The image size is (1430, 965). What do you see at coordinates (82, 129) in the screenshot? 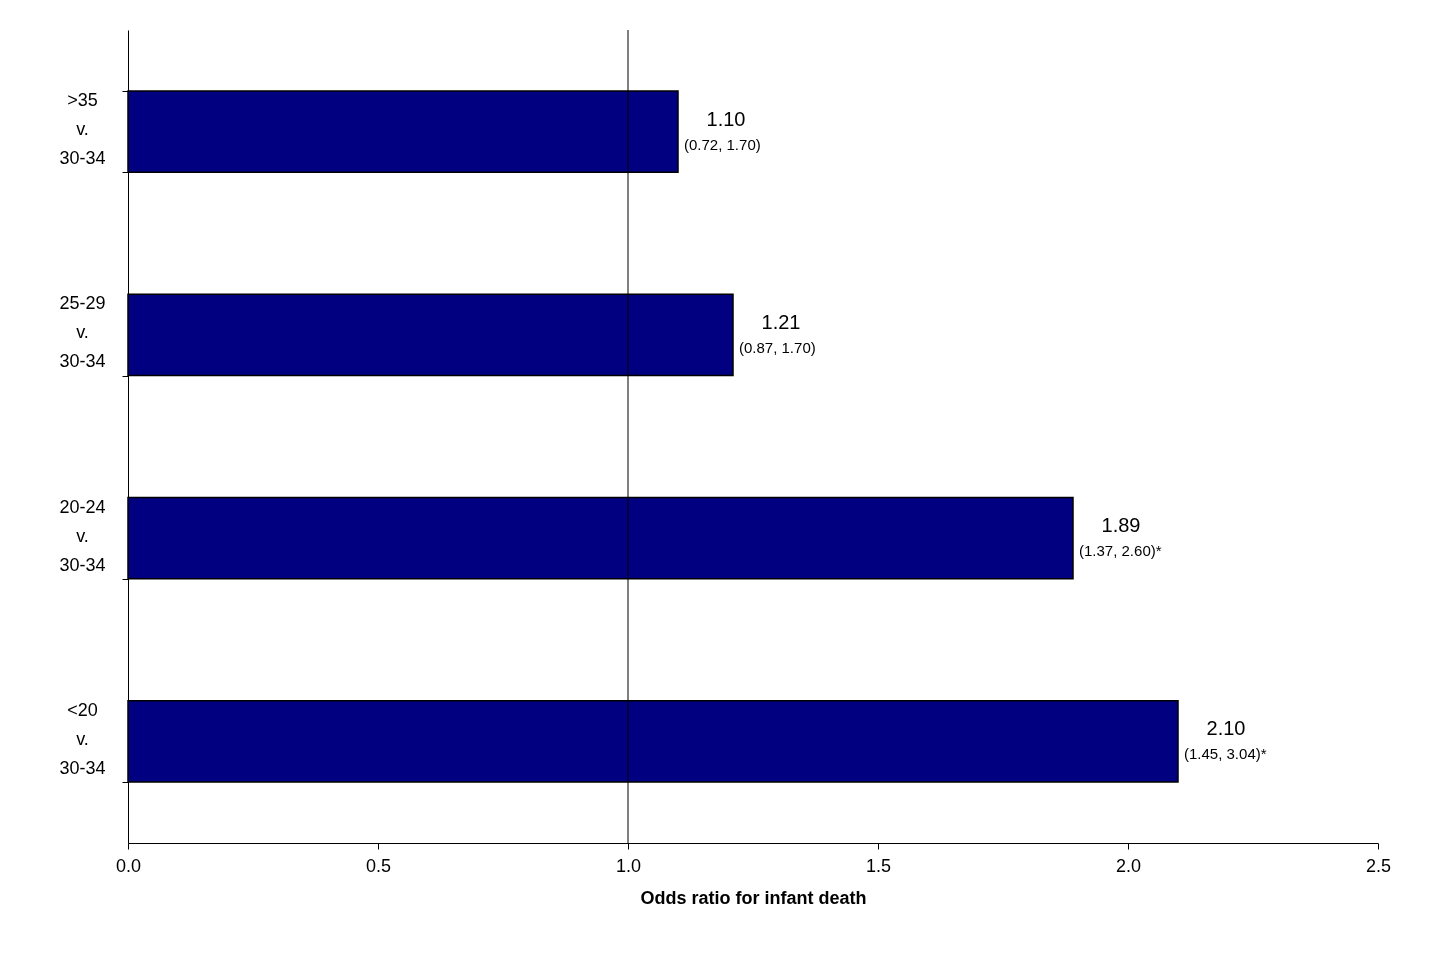
I see `y-tick-label: >35 v. 30-34` at bounding box center [82, 129].